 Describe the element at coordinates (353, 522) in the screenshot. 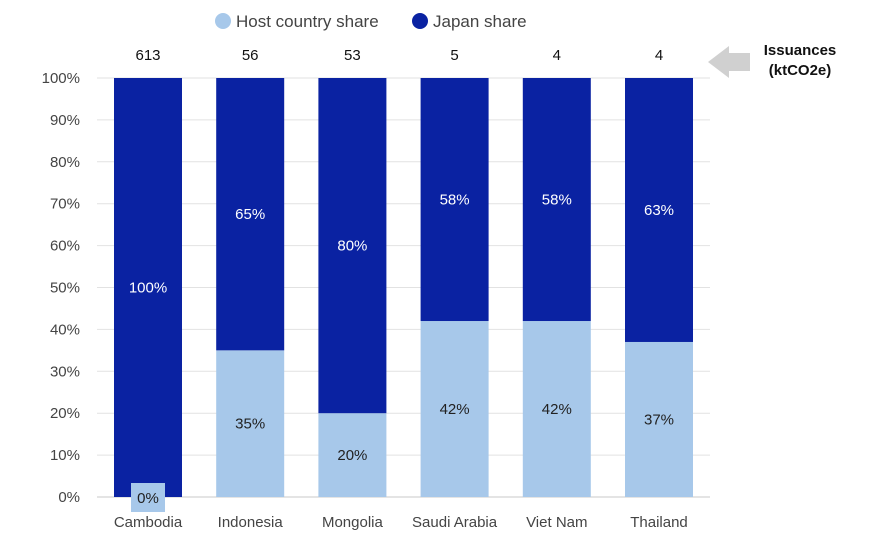

I see `x-tick-label: Mongolia` at that location.